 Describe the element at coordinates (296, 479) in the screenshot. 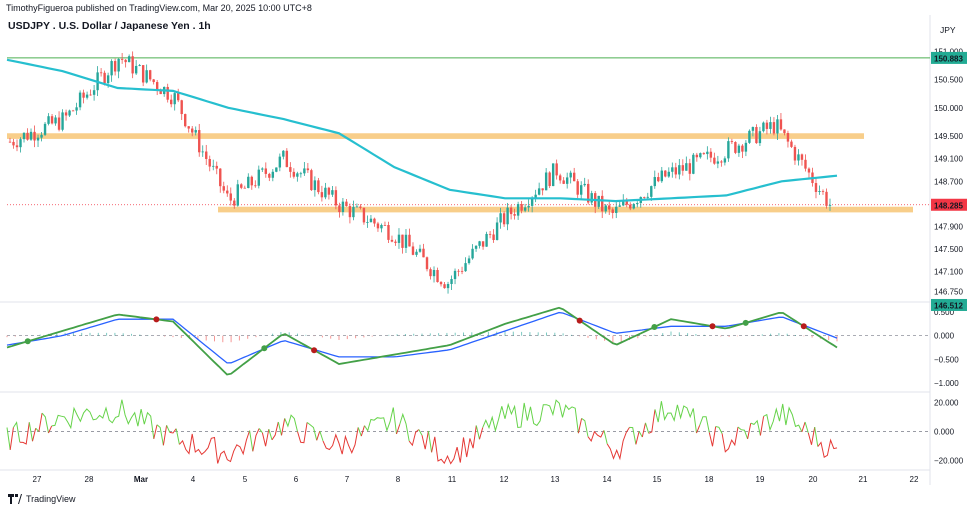

I see `date-tick-label: 6` at that location.